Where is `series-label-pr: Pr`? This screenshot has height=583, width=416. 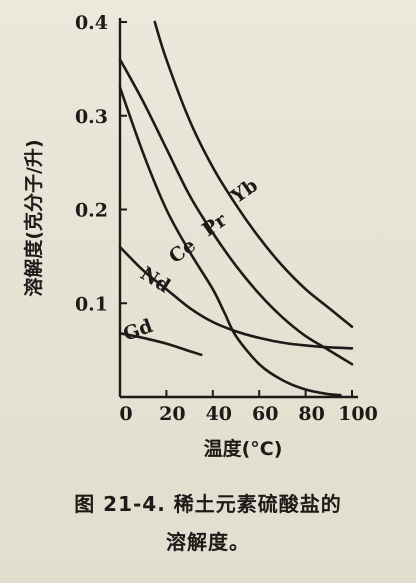
series-label-pr: Pr is located at coordinates (214, 225).